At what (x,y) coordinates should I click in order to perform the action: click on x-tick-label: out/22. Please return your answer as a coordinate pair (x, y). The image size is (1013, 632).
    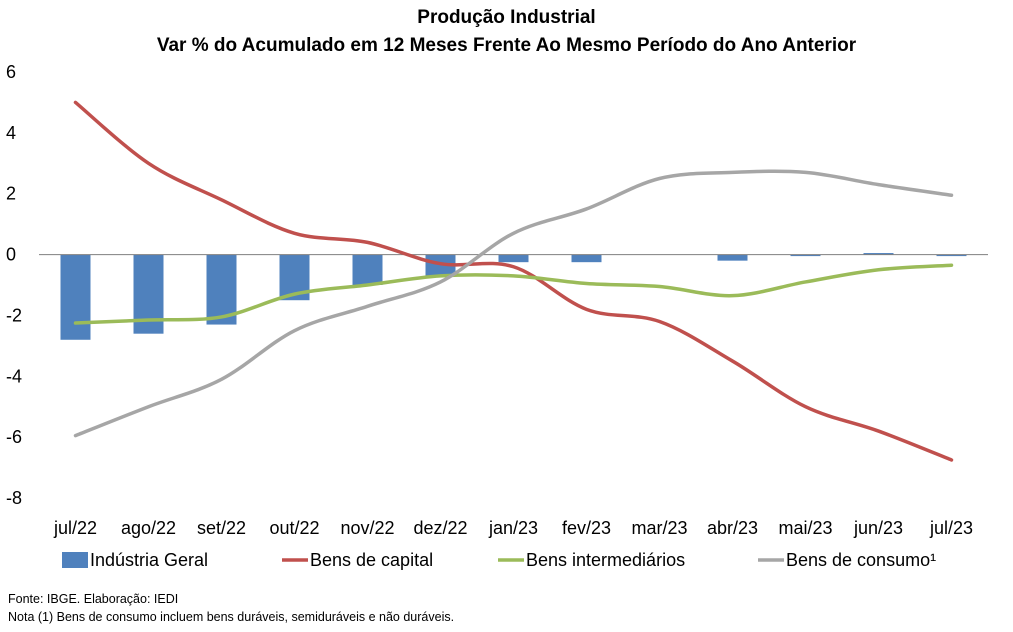
    Looking at the image, I should click on (294, 528).